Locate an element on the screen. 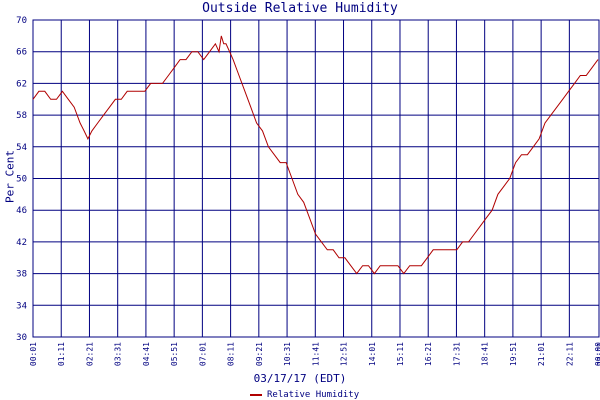 The image size is (600, 400). y-tick-label: 46 is located at coordinates (21, 211).